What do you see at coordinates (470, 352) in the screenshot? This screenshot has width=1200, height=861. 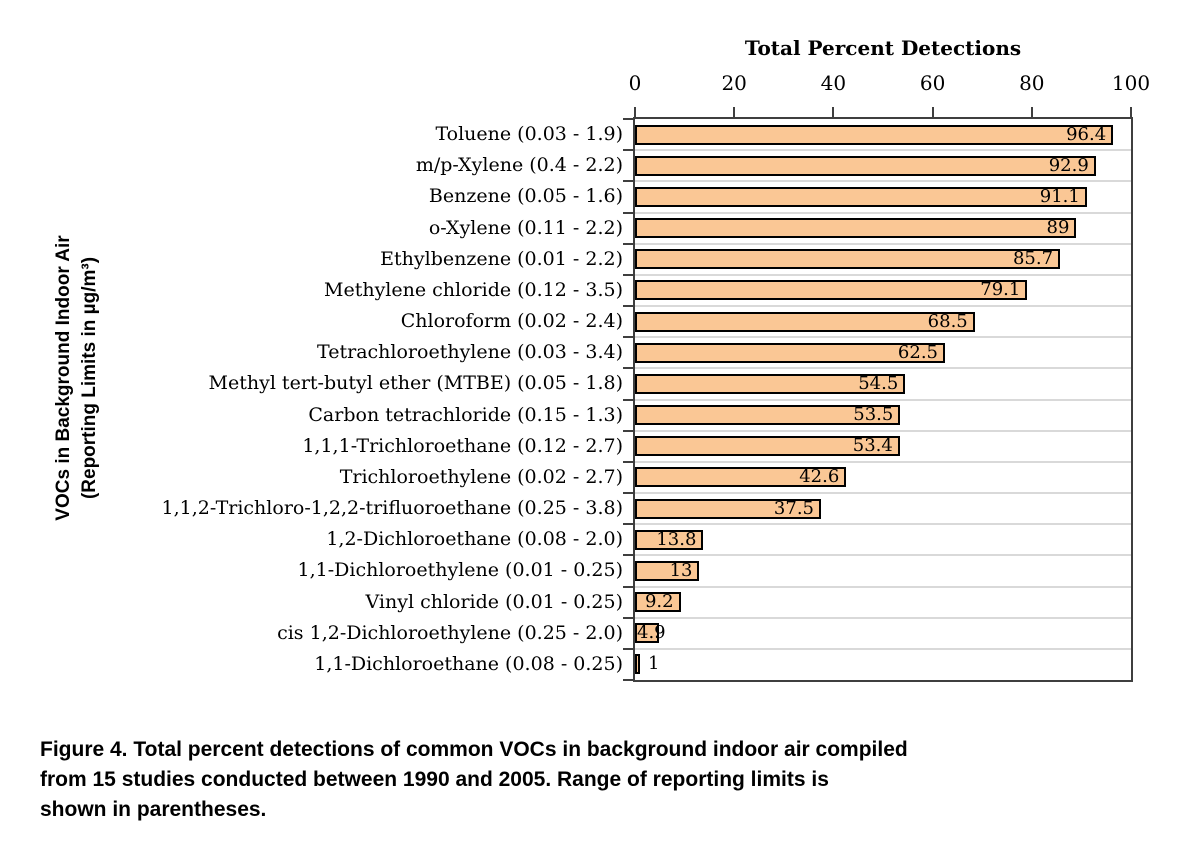 I see `category-label: Tetrachloroethylene (0.03 - 3.4)` at bounding box center [470, 352].